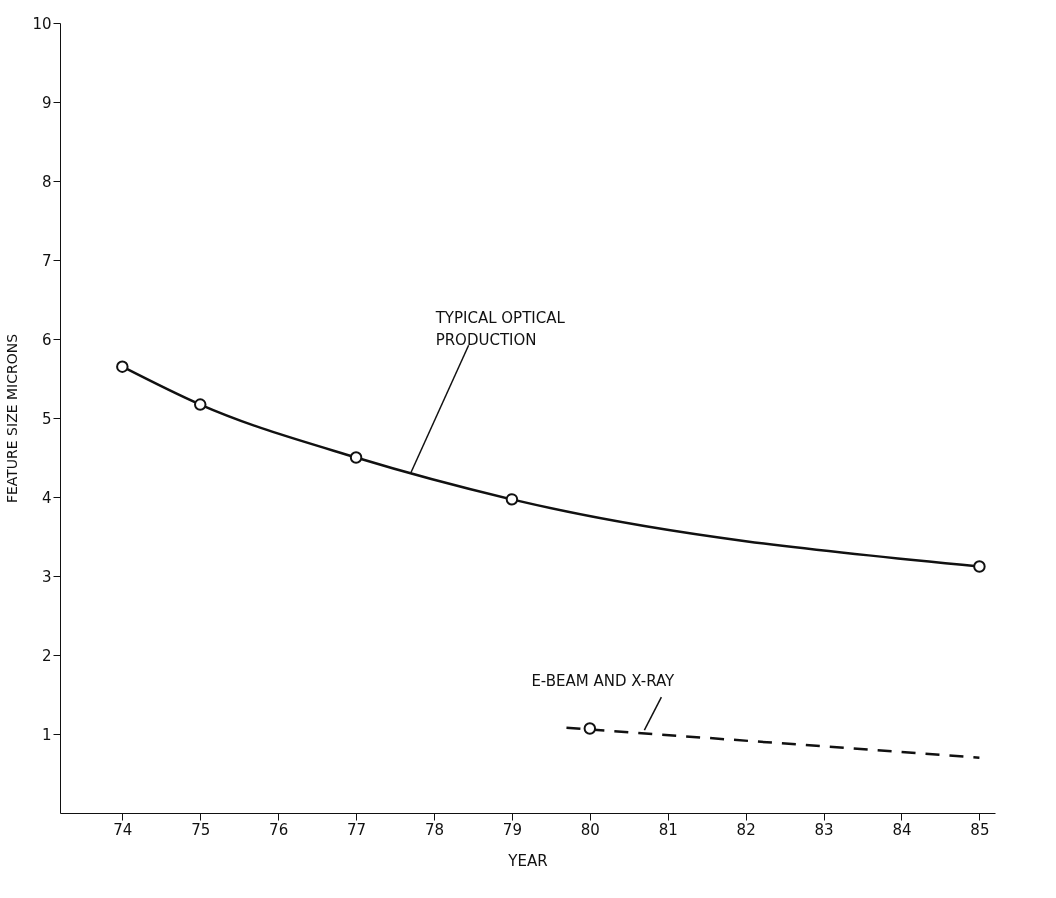 The width and height of the screenshot is (1056, 898). I want to click on y-tick-label: 1, so click(46, 734).